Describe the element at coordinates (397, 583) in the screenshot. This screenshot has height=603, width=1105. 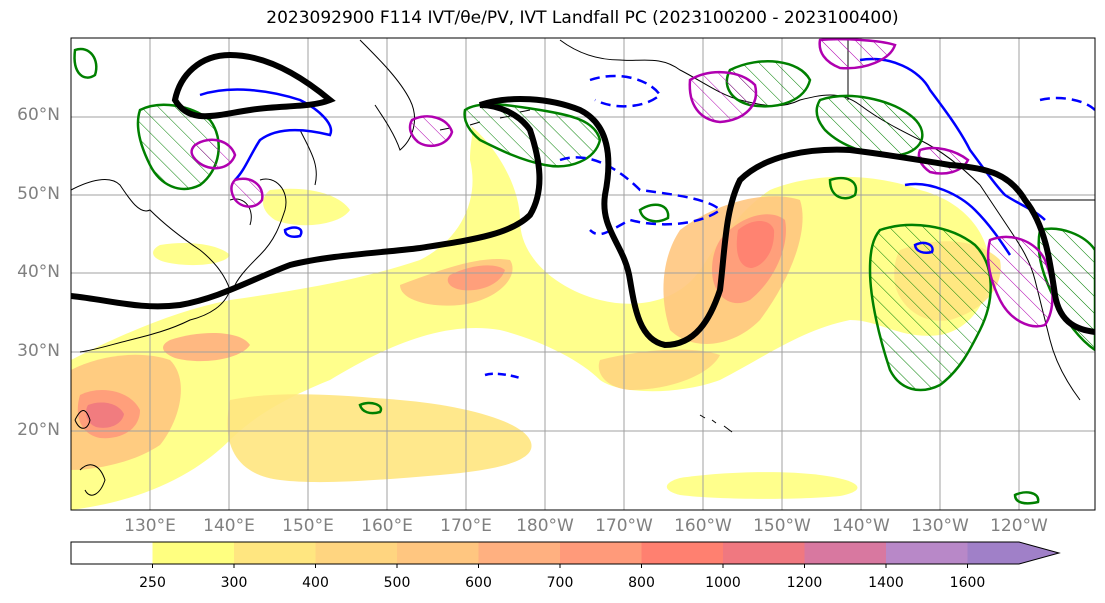
I see `colorbar-tick-label: 500` at that location.